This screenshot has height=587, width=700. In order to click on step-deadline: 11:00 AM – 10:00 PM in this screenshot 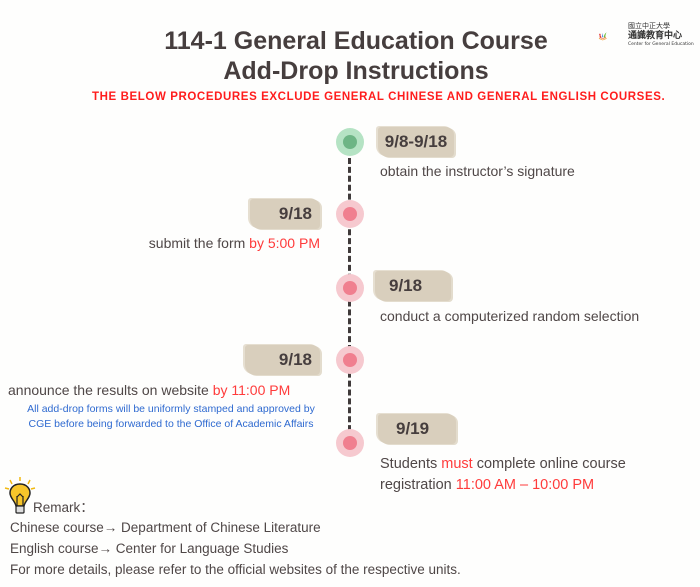, I will do `click(525, 485)`.